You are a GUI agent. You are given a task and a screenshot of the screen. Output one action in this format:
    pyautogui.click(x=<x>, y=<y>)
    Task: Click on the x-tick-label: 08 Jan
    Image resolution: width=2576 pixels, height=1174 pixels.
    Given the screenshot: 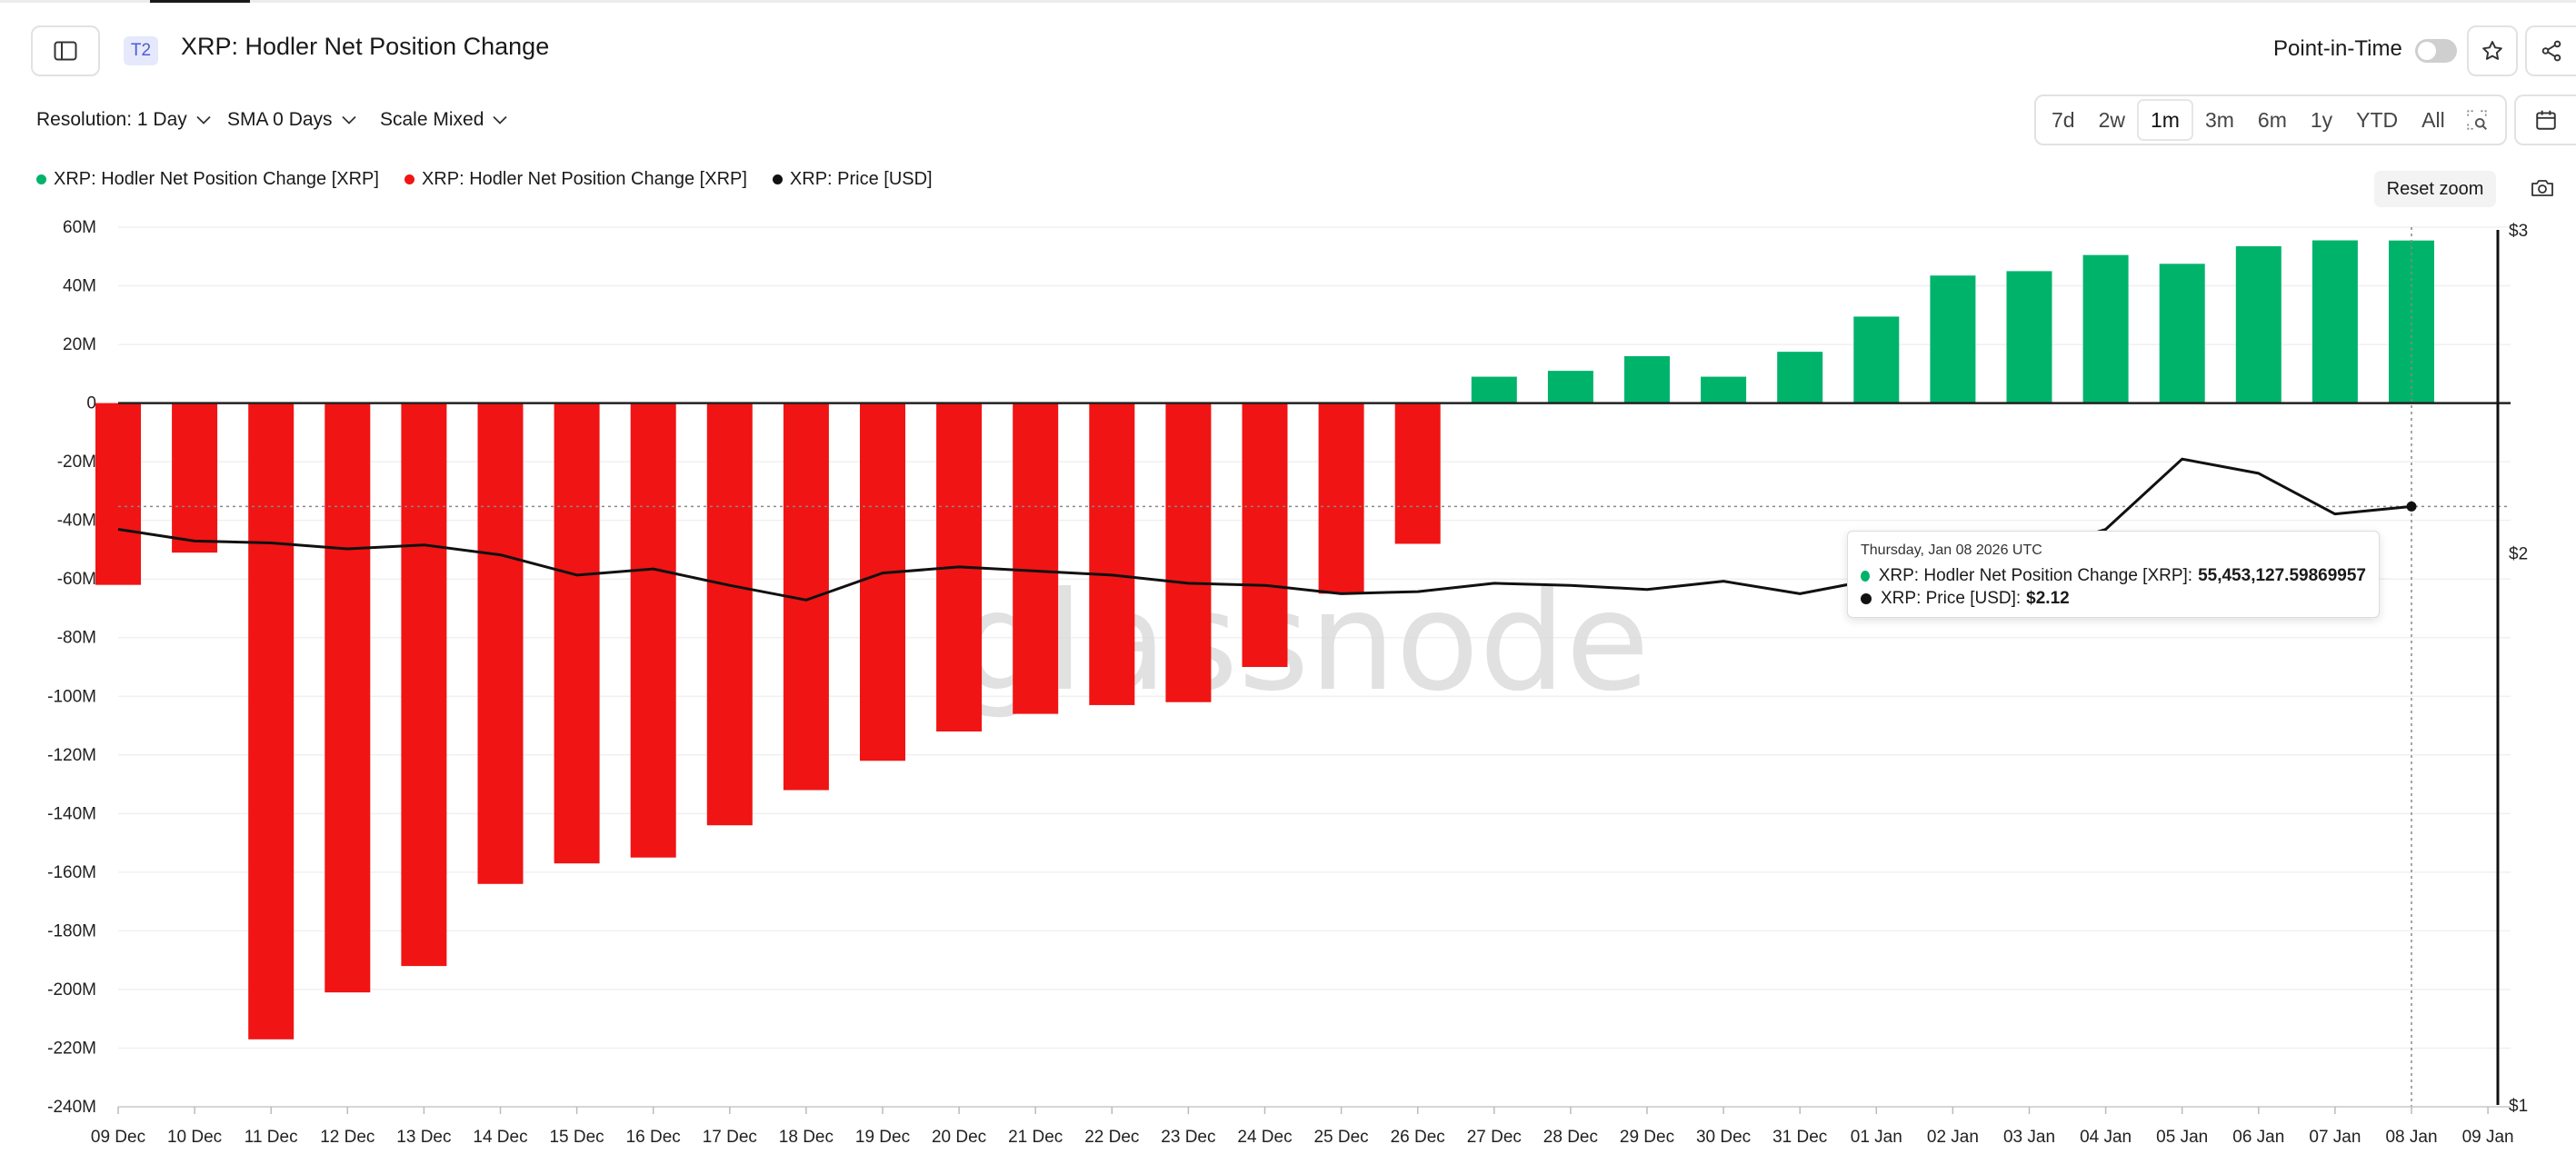 What is the action you would take?
    pyautogui.click(x=2411, y=1137)
    